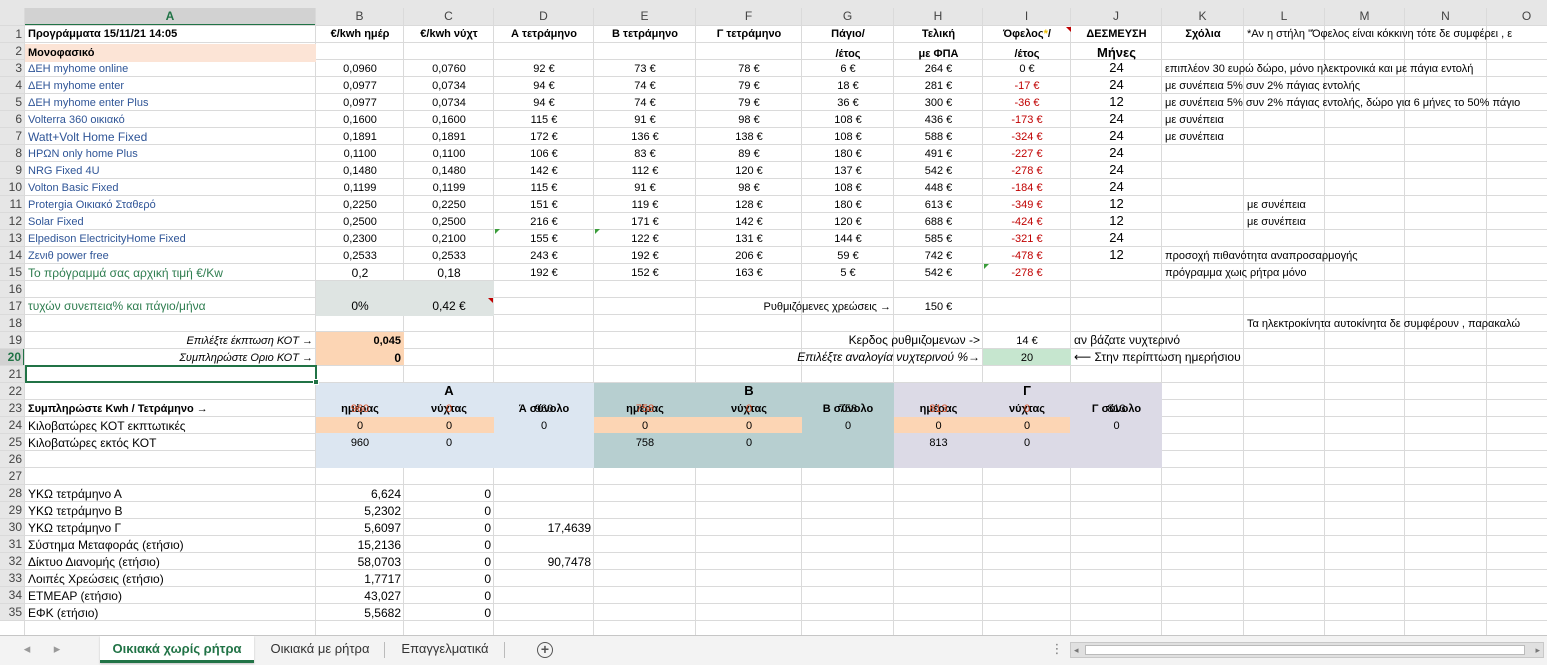 The height and width of the screenshot is (665, 1547). What do you see at coordinates (12, 578) in the screenshot?
I see `row-header-33: 33` at bounding box center [12, 578].